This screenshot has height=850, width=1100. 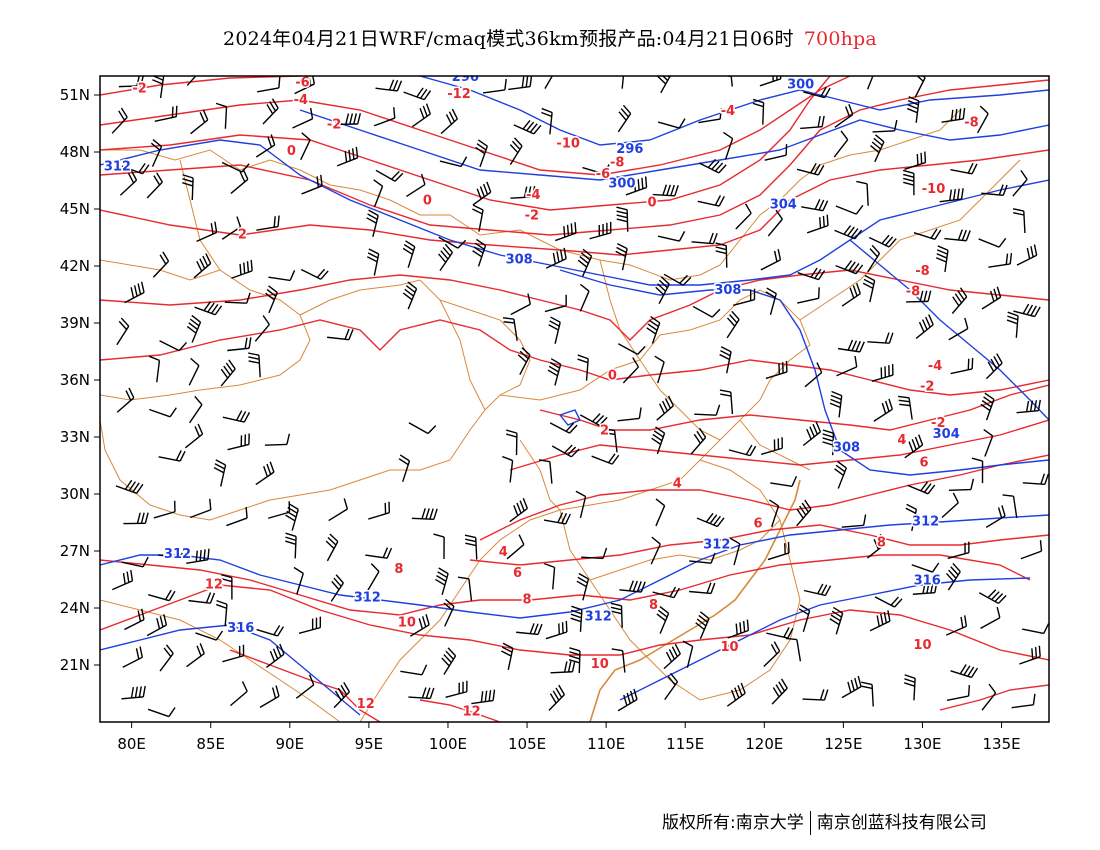 What do you see at coordinates (924, 463) in the screenshot?
I see `temperature-contour-label: 6` at bounding box center [924, 463].